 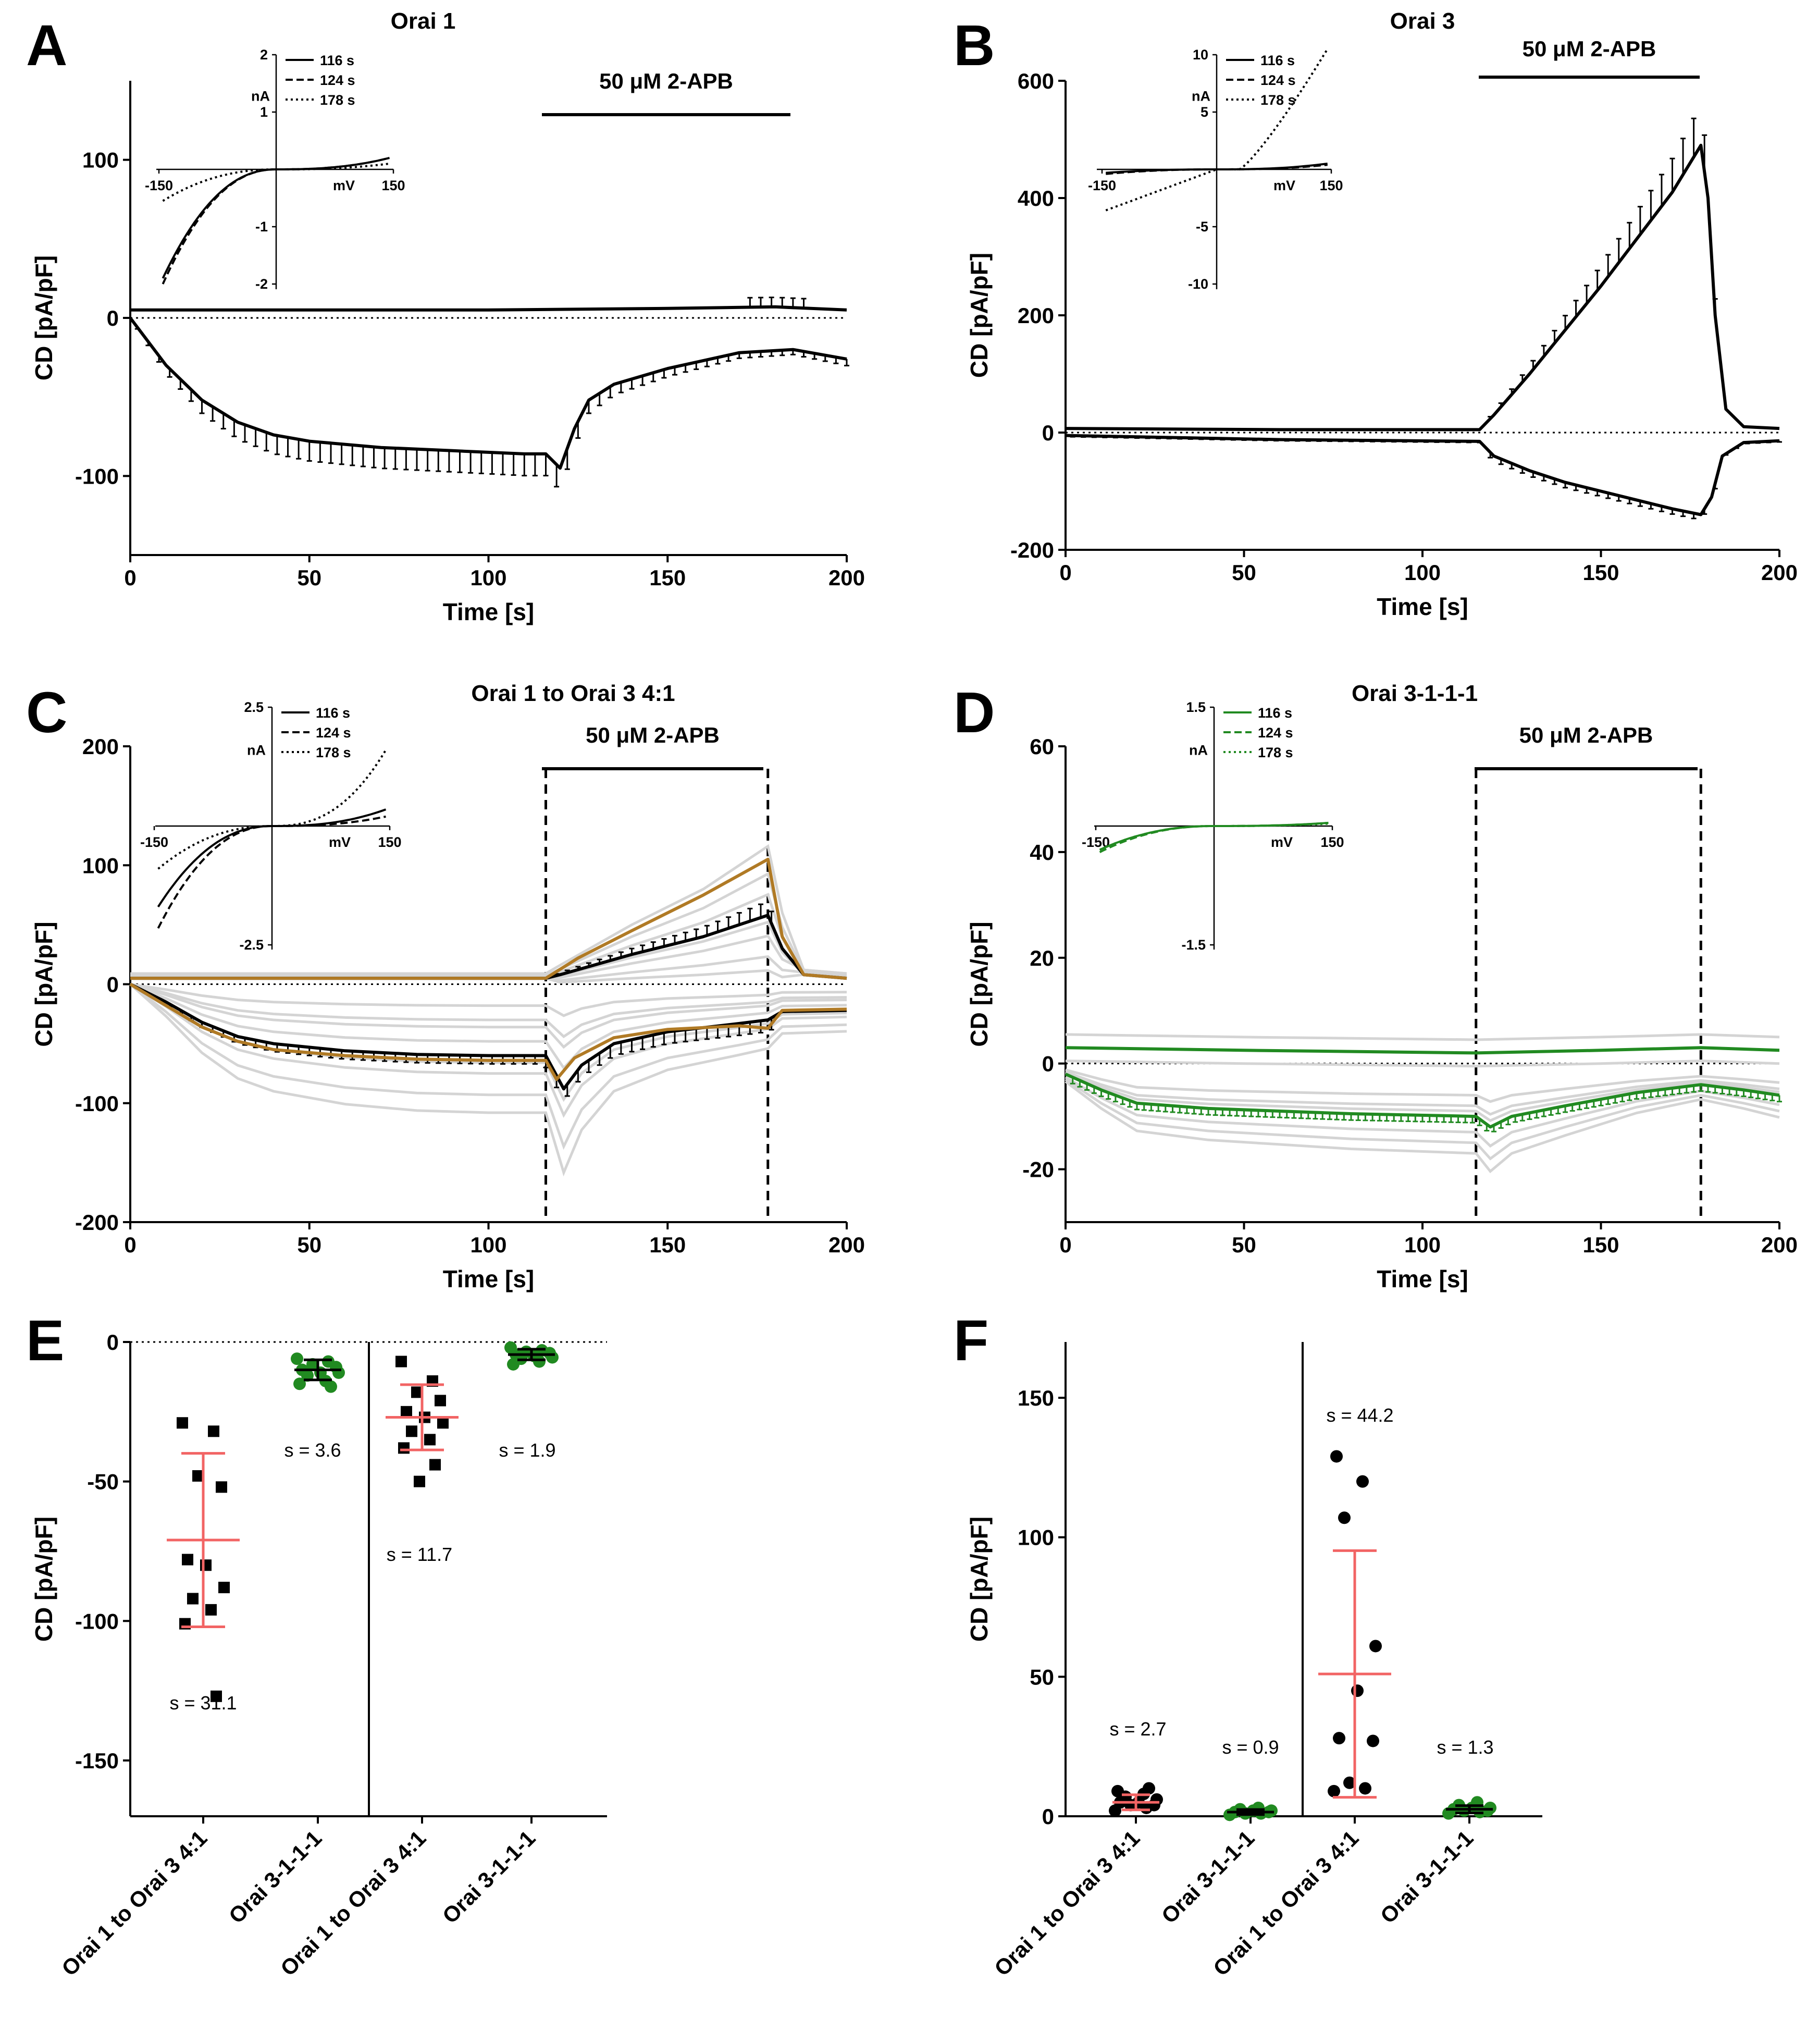 What do you see at coordinates (1042, 747) in the screenshot?
I see `y-tick-label: 60` at bounding box center [1042, 747].